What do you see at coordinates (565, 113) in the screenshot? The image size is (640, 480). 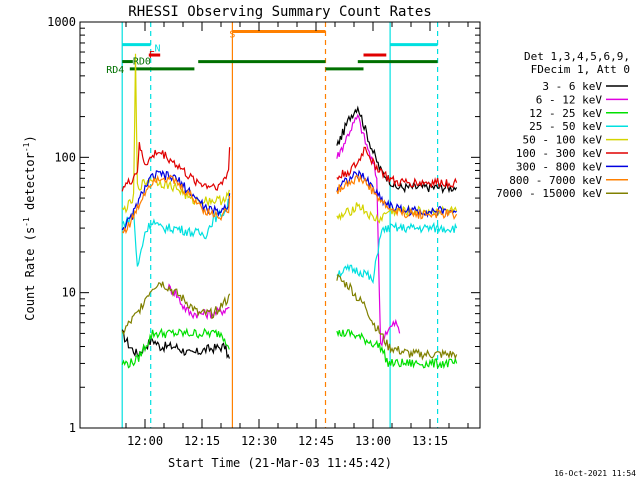 I see `legend-label-2: 12 - 25 keV` at bounding box center [565, 113].